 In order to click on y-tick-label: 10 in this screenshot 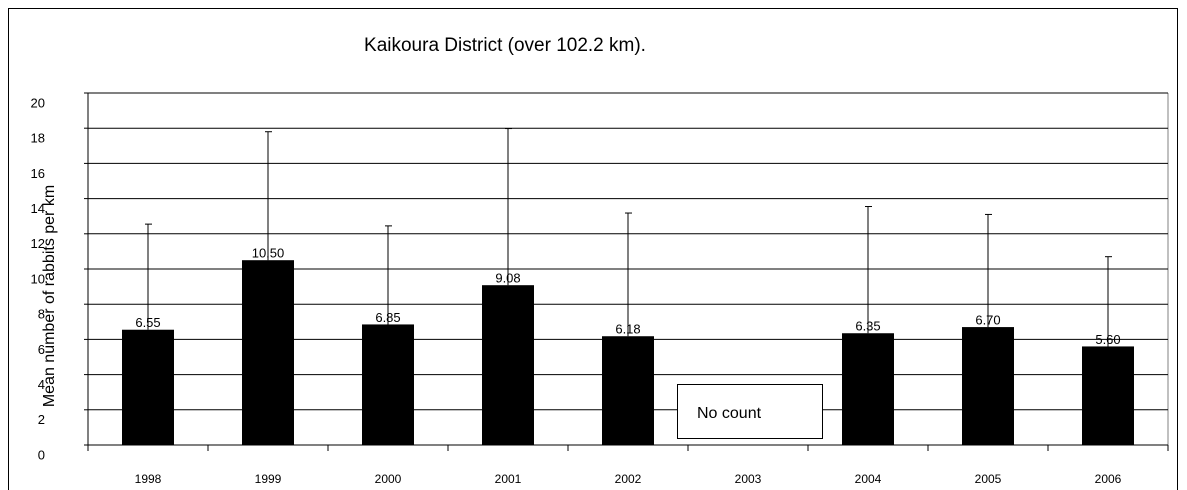, I will do `click(38, 278)`.